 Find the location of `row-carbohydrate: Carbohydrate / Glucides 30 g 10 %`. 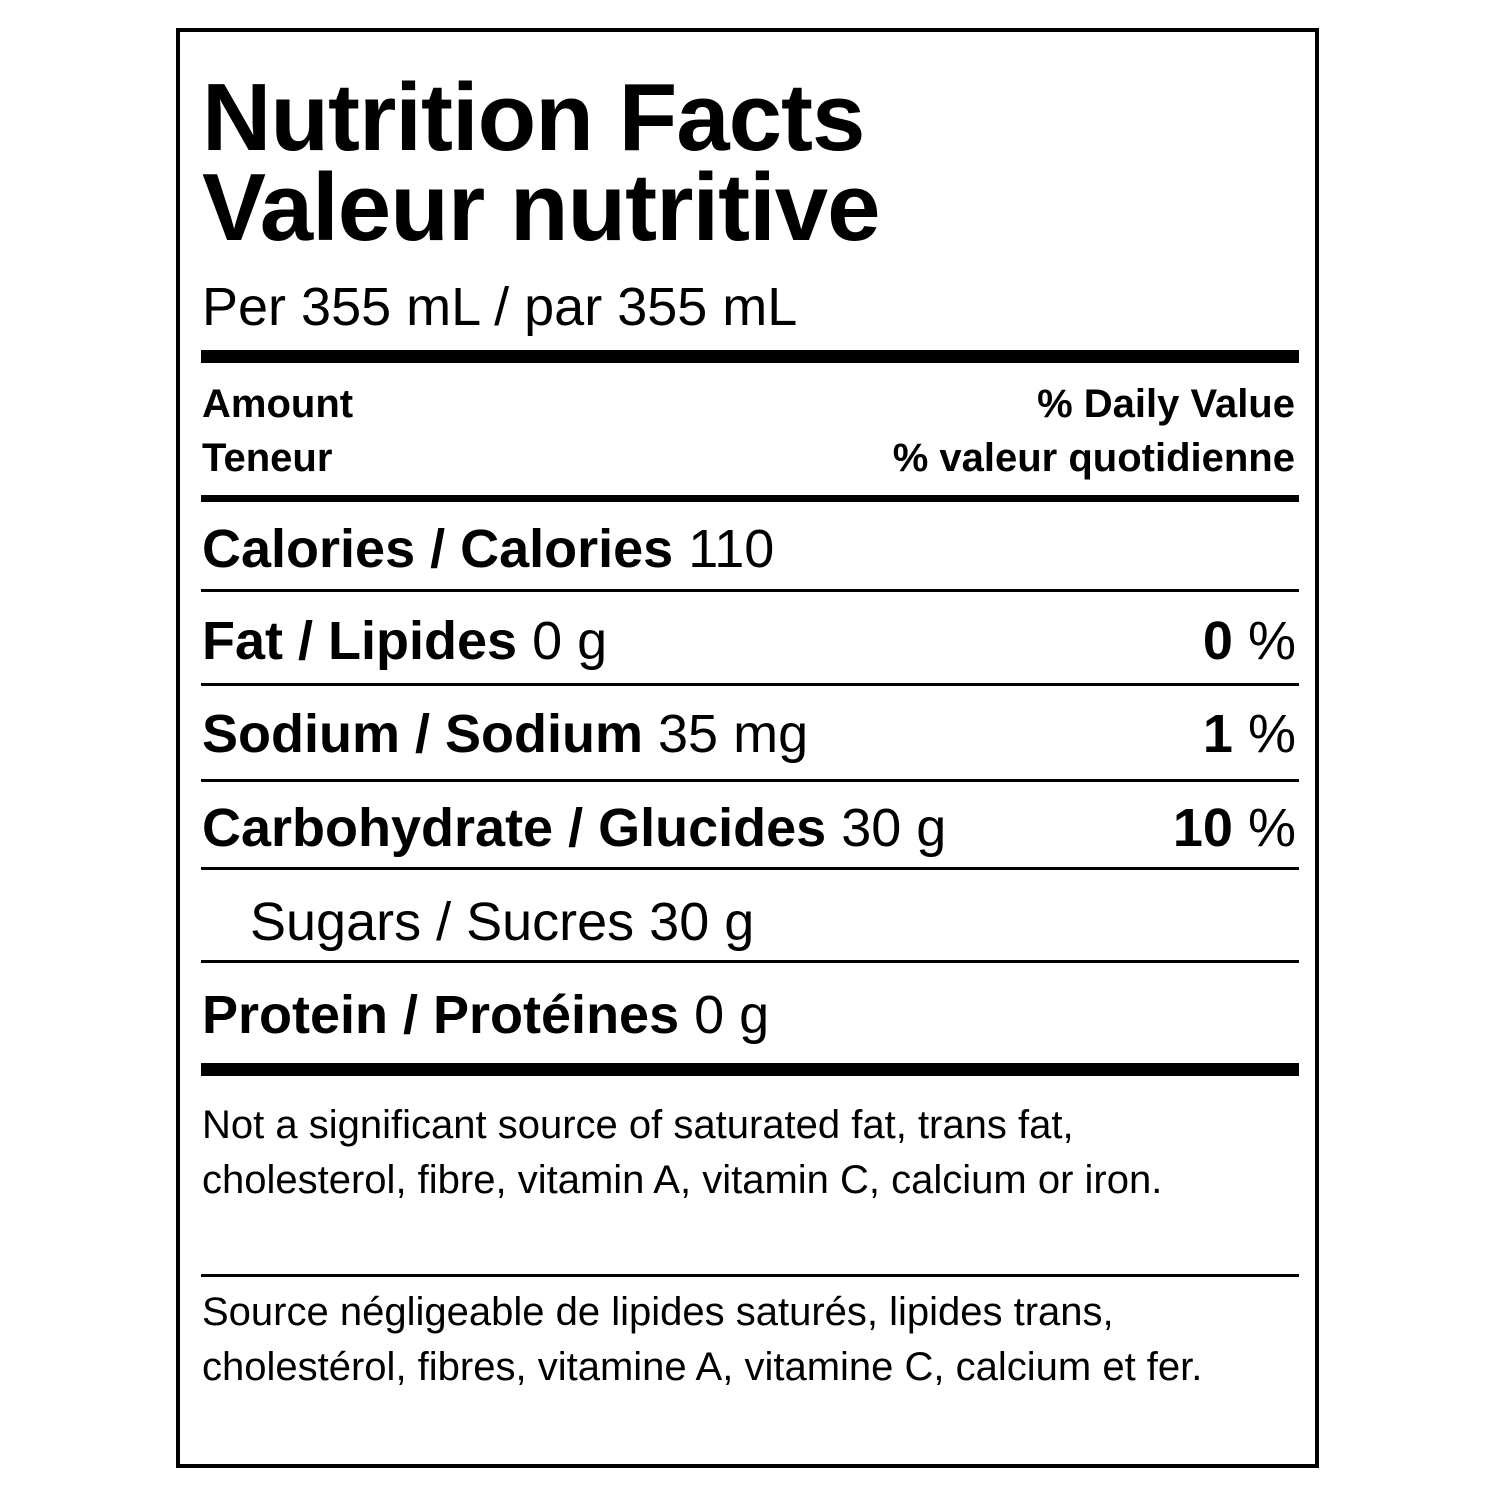

row-carbohydrate: Carbohydrate / Glucides 30 g 10 % is located at coordinates (749, 828).